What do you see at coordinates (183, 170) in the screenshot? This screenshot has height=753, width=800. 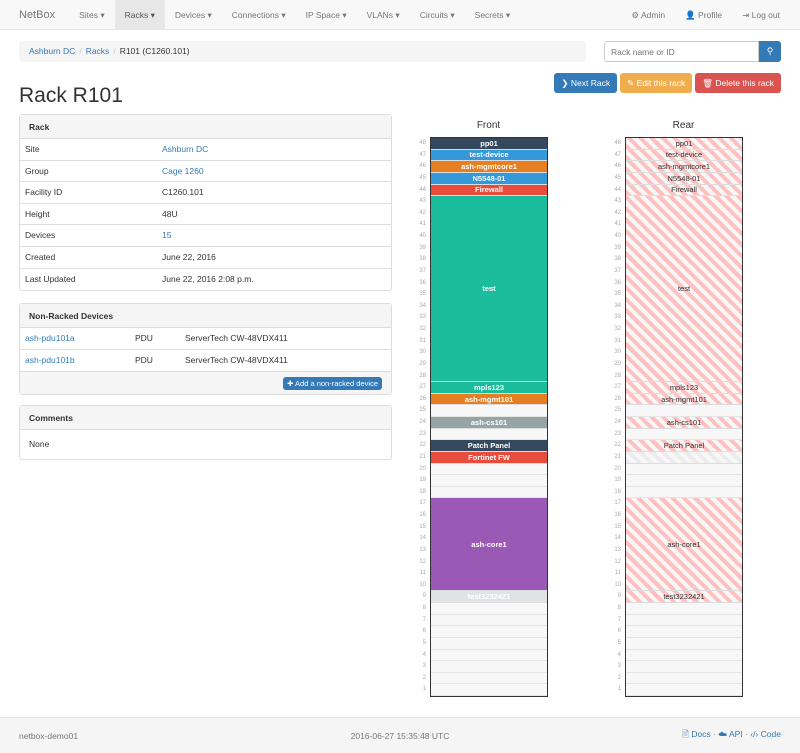 I see `row-value: Cage 1260` at bounding box center [183, 170].